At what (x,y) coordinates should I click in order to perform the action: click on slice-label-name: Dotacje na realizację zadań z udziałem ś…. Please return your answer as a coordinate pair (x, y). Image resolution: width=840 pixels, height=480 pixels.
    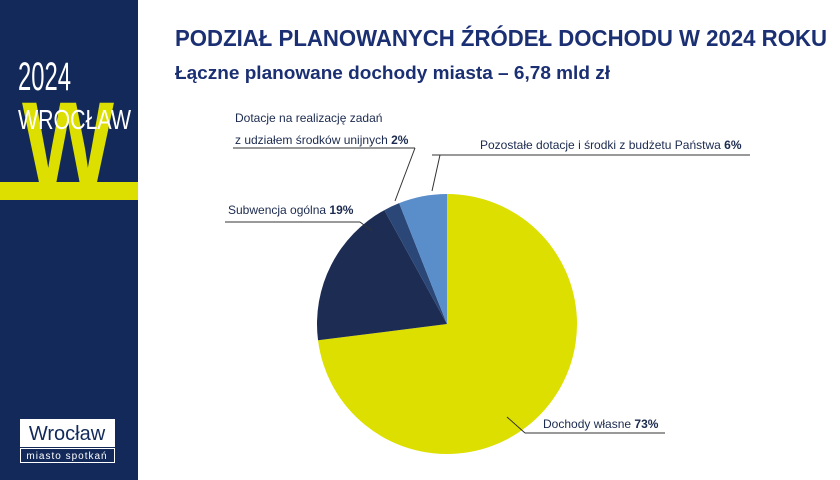
    Looking at the image, I should click on (311, 129).